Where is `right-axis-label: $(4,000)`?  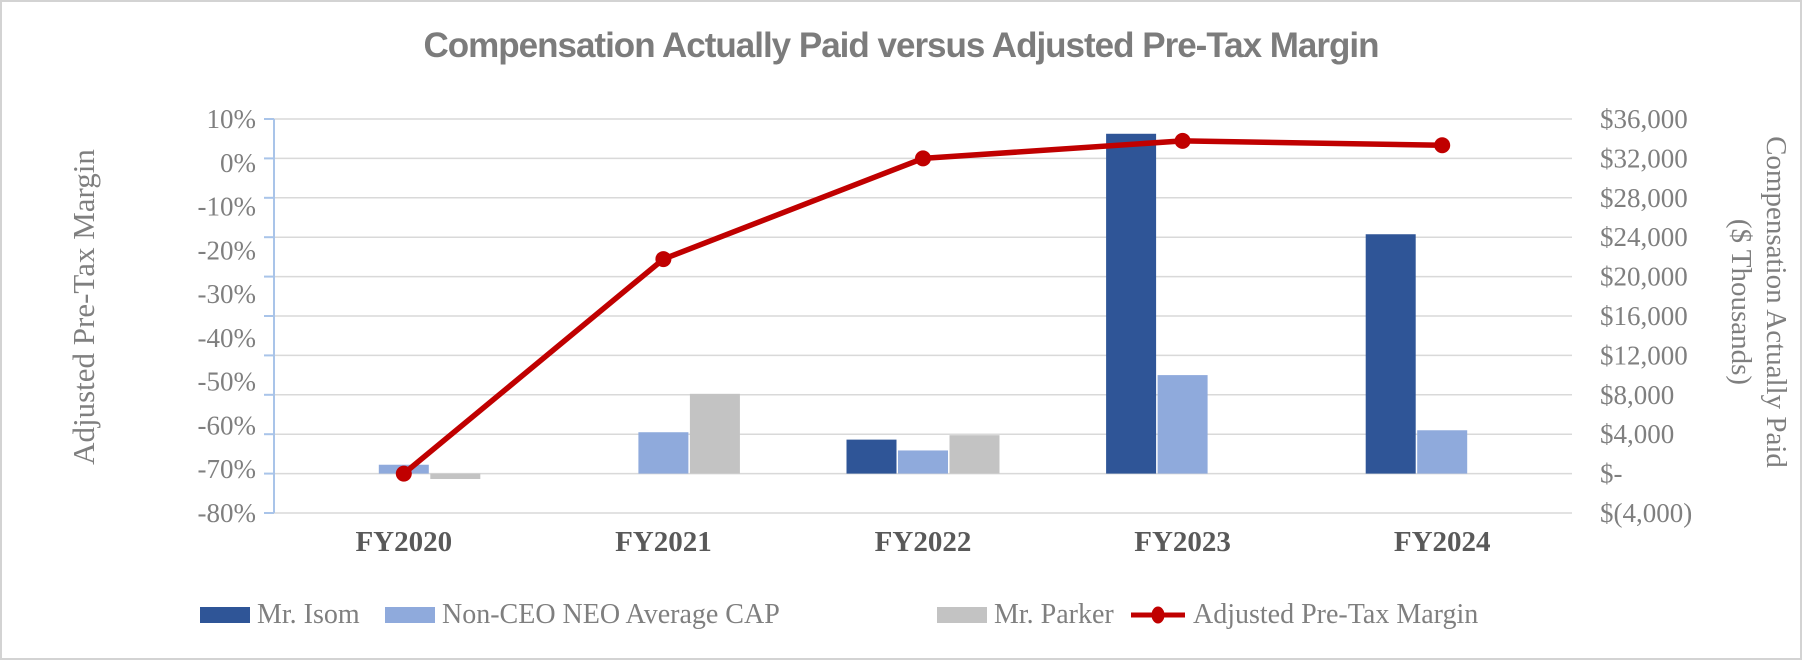
right-axis-label: $(4,000) is located at coordinates (1646, 513).